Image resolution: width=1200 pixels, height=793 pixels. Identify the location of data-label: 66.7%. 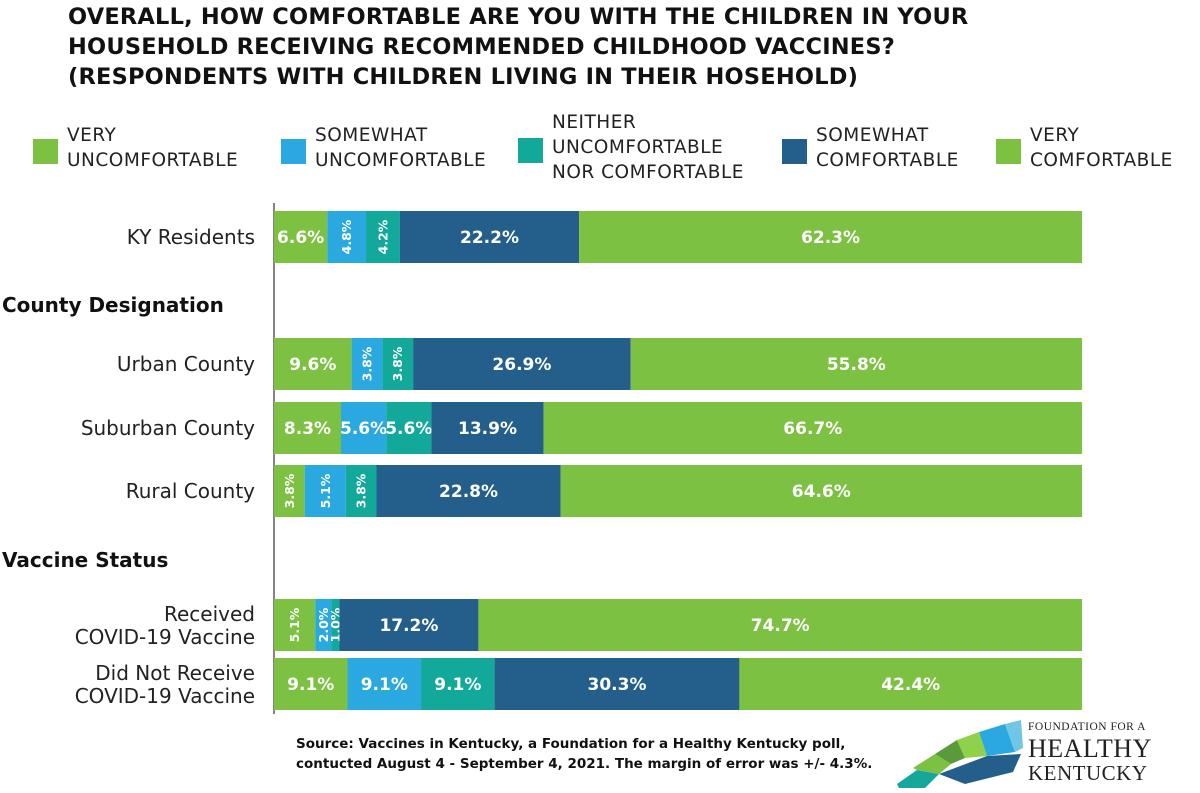
(812, 429).